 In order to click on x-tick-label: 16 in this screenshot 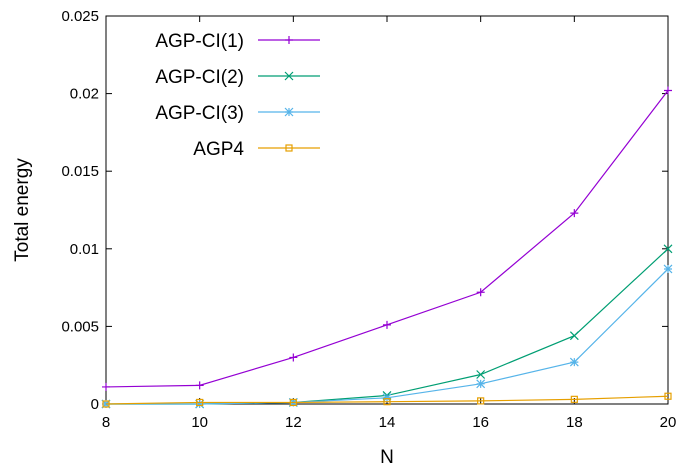, I will do `click(480, 422)`.